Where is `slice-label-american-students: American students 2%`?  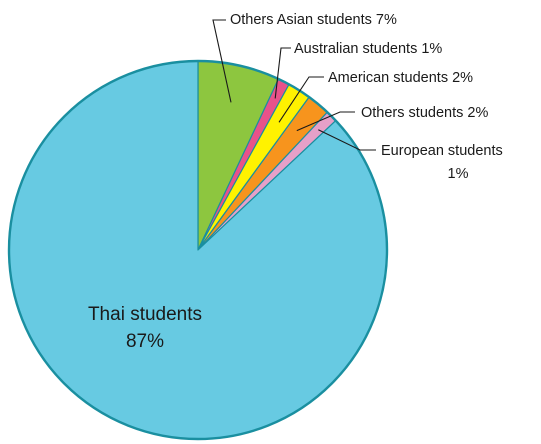 slice-label-american-students: American students 2% is located at coordinates (400, 78).